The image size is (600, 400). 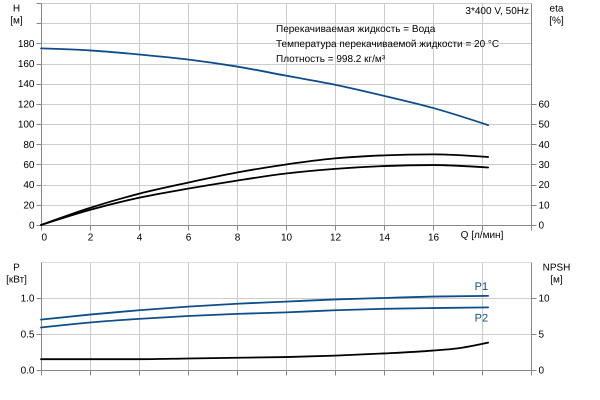 I want to click on x-tick-label: 16, so click(x=434, y=238).